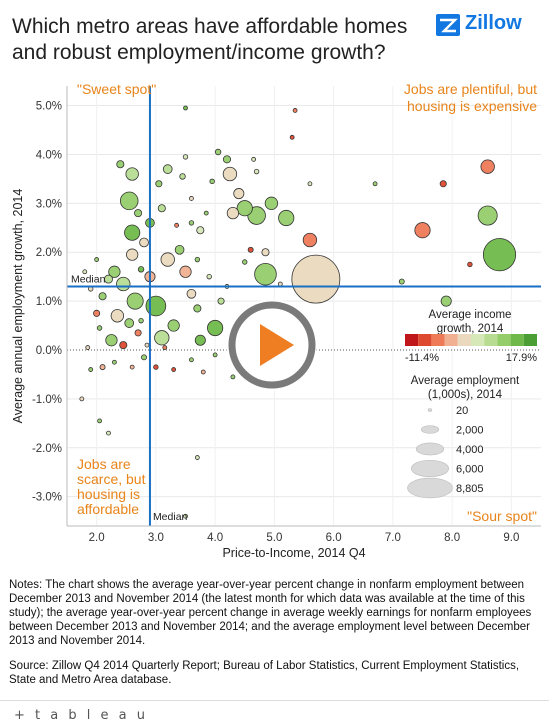 This screenshot has width=549, height=727. What do you see at coordinates (274, 538) in the screenshot?
I see `x-tick-label: 5.0` at bounding box center [274, 538].